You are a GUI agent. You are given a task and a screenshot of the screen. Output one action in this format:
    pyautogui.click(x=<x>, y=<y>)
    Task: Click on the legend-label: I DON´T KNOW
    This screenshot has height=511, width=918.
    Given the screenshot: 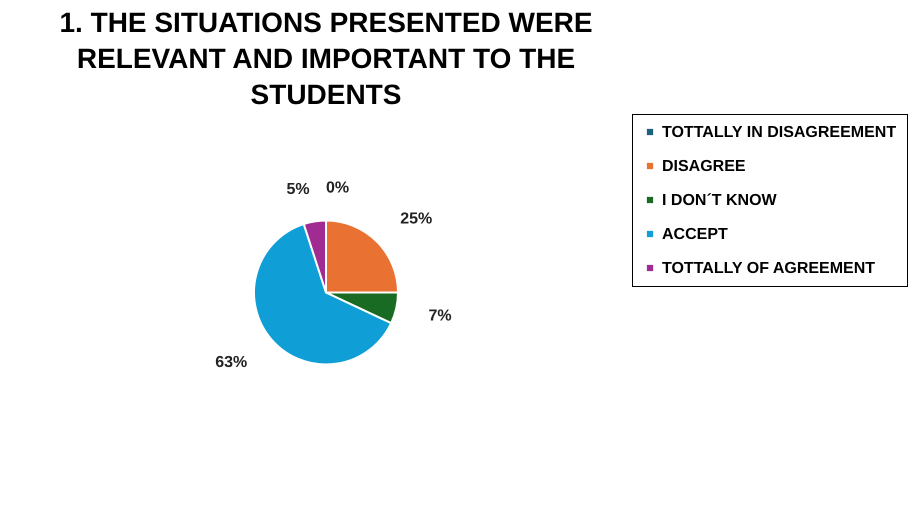 What is the action you would take?
    pyautogui.click(x=720, y=200)
    